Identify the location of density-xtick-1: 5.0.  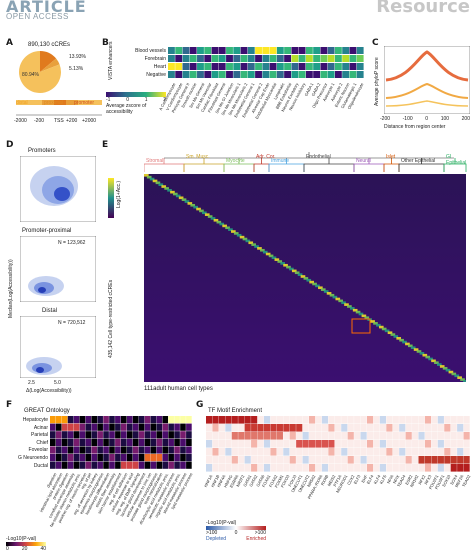
(57, 383).